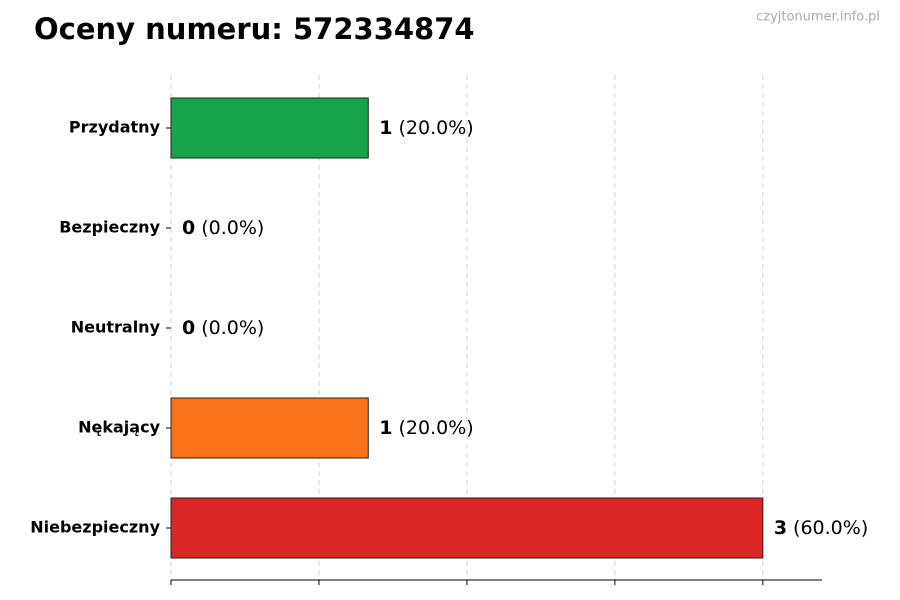 The image size is (900, 600). What do you see at coordinates (818, 17) in the screenshot?
I see `watermark: czyjtonumer.info.pl` at bounding box center [818, 17].